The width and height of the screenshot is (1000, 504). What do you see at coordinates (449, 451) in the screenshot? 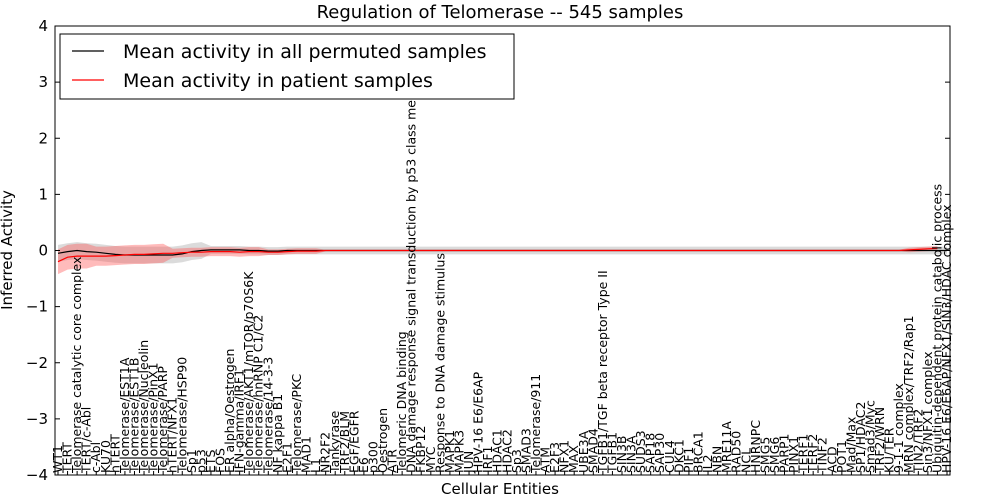
I see `x-tick-label: MAPK1` at bounding box center [449, 451].